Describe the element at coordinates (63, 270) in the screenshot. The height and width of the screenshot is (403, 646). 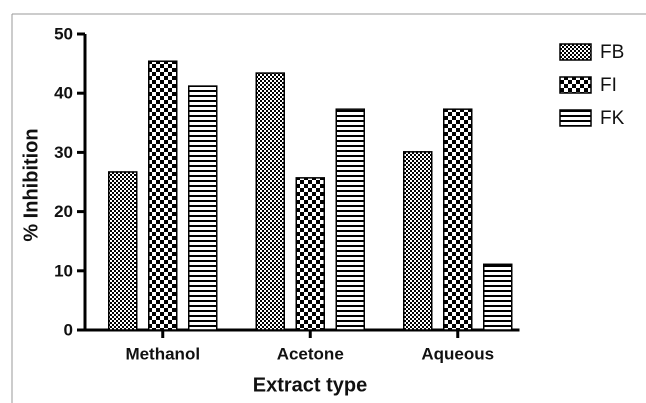
I see `y-tick-label: 10` at that location.